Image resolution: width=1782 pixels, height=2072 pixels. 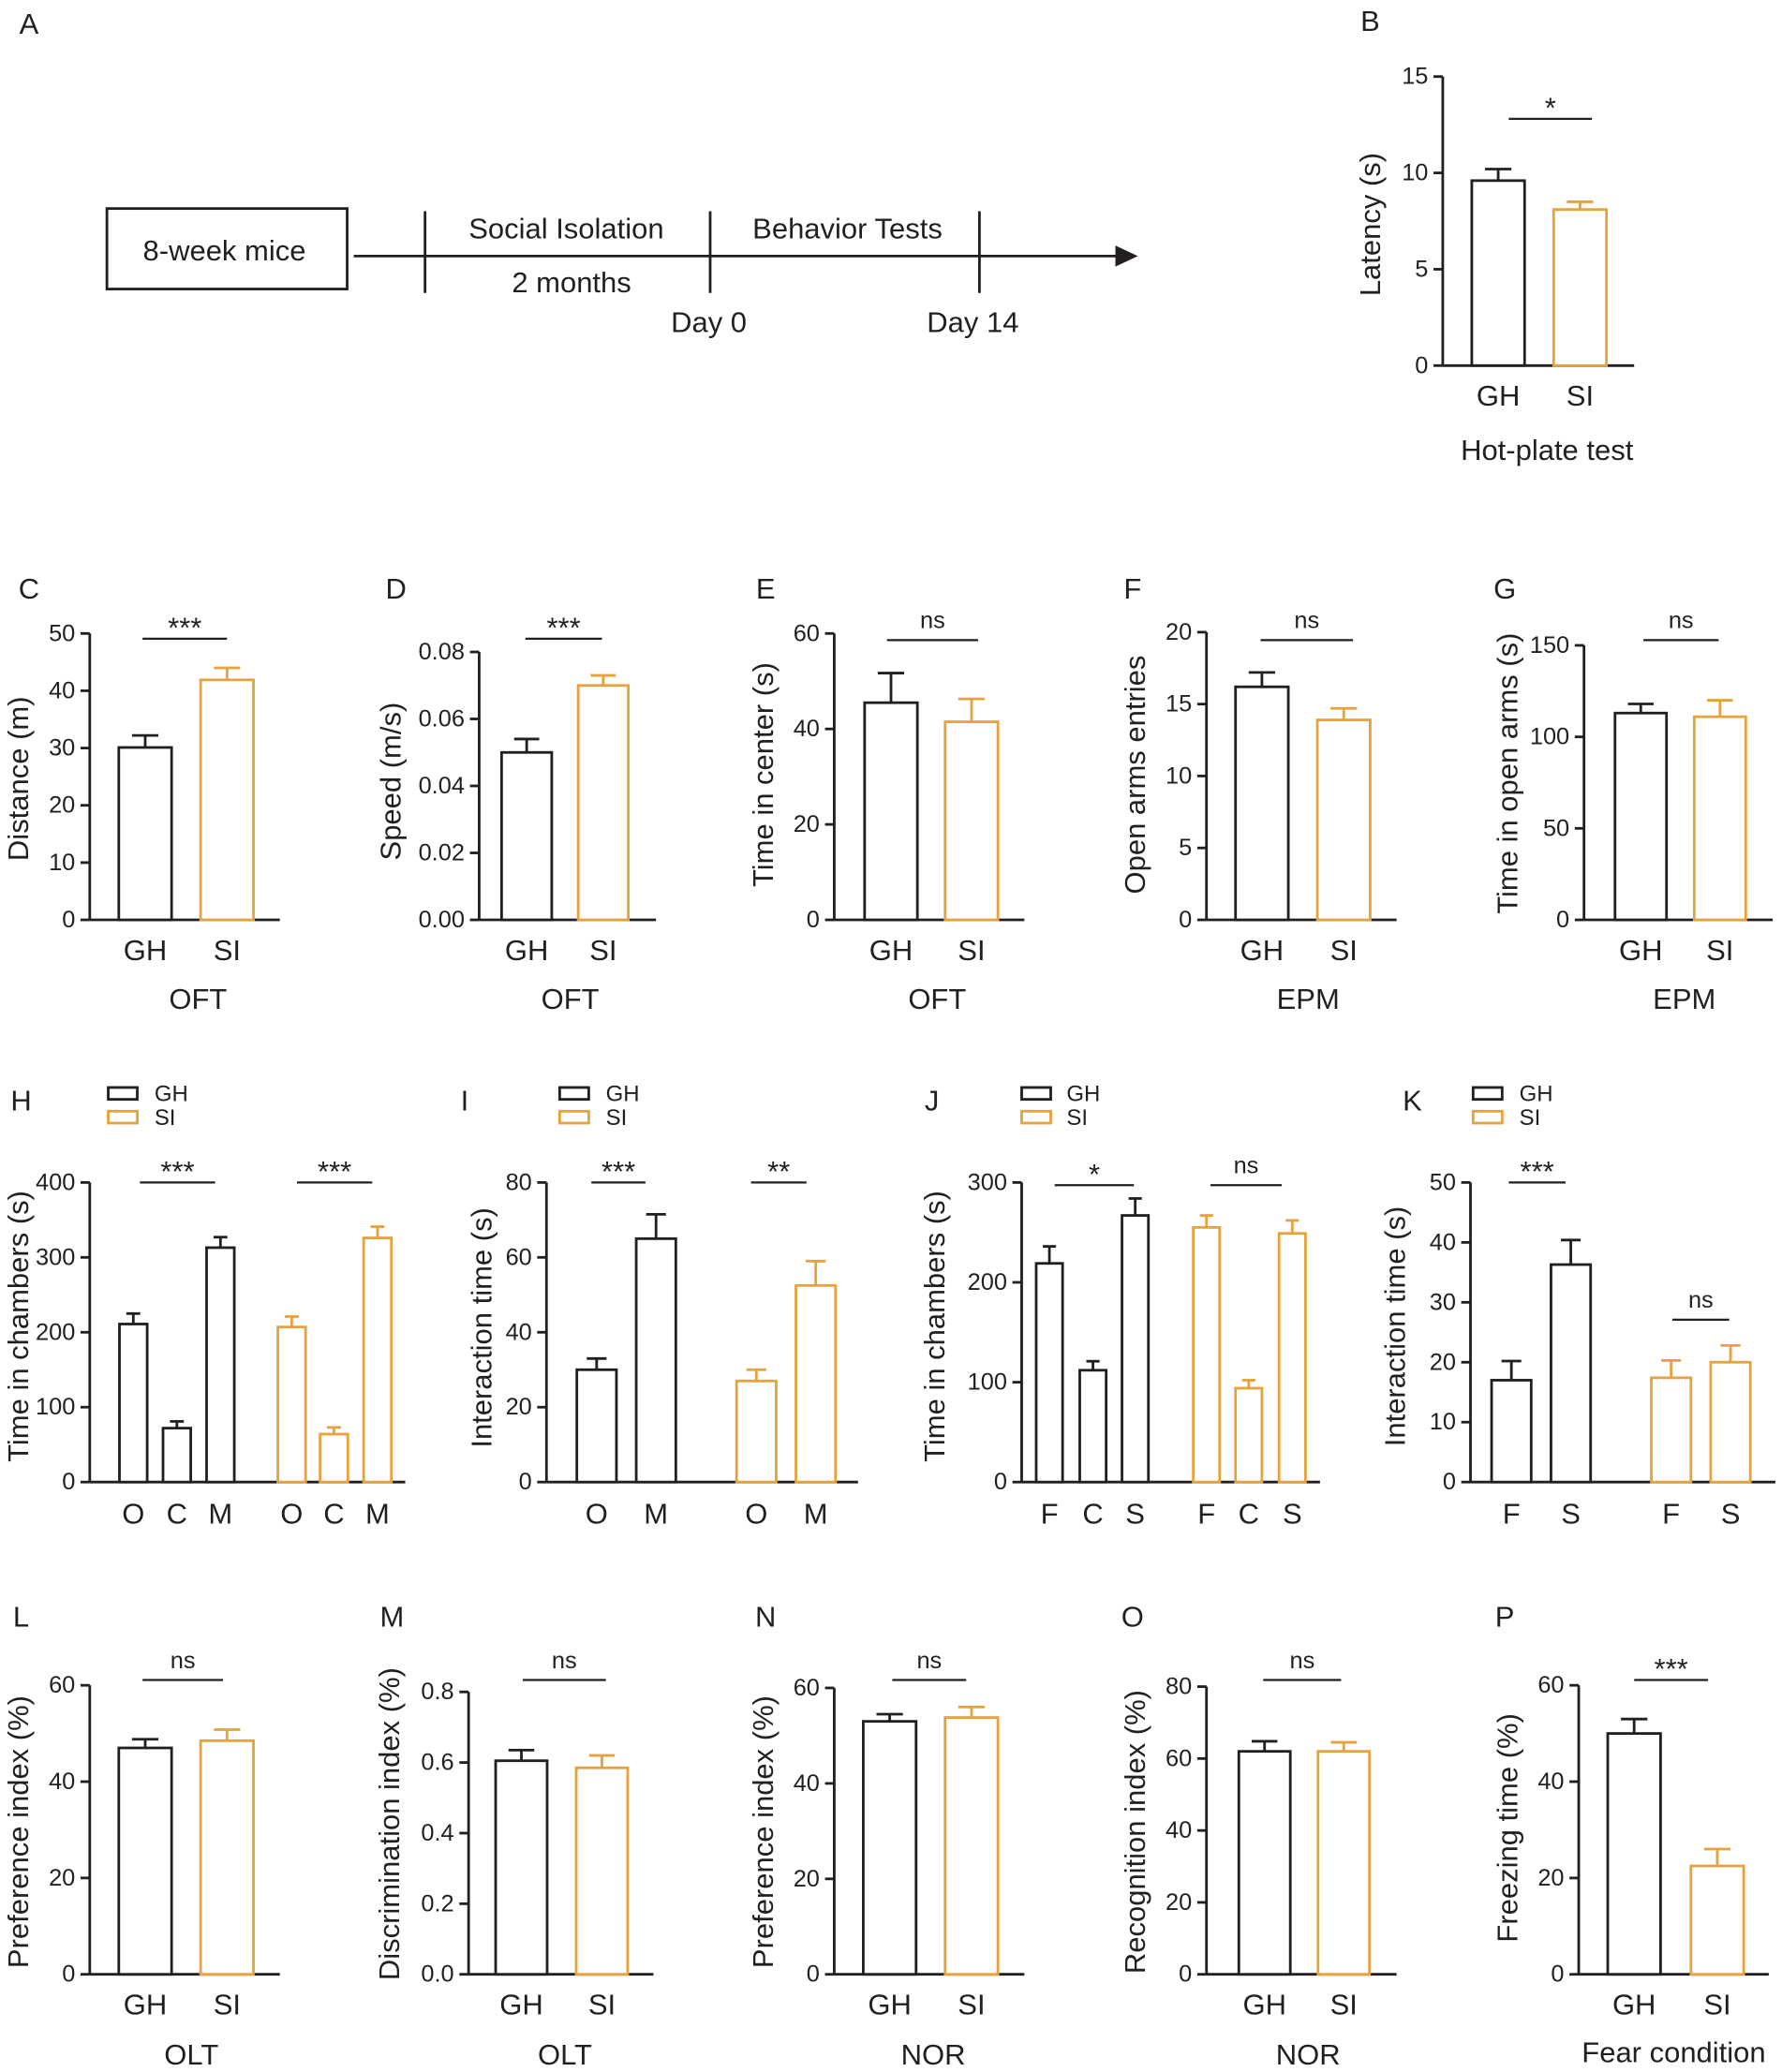 I want to click on panel-label-n: N, so click(x=765, y=1616).